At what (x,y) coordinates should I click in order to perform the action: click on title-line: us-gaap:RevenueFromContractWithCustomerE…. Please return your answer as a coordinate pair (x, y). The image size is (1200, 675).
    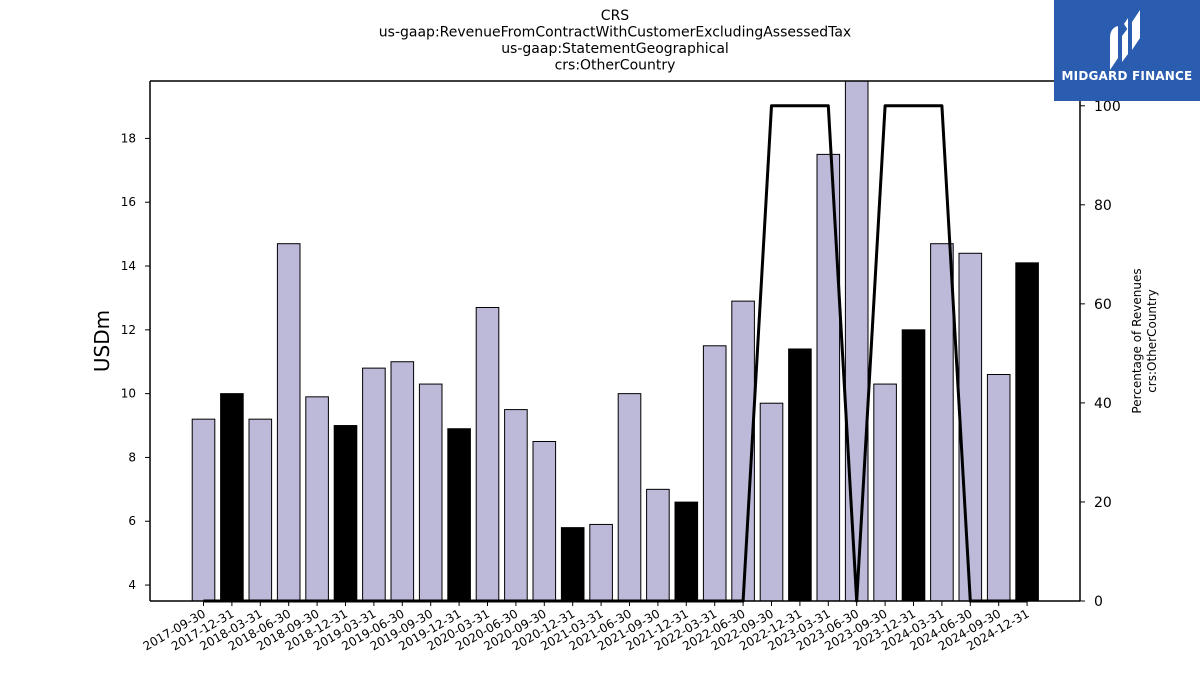
    Looking at the image, I should click on (615, 33).